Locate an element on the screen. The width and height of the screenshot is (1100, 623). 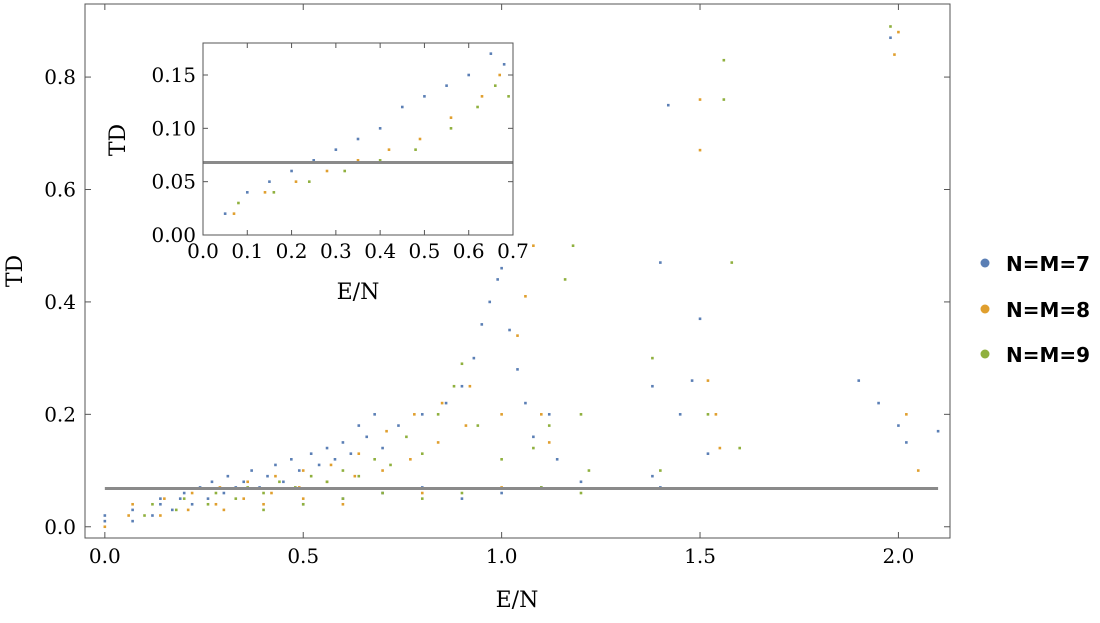
inset-plot-frame is located at coordinates (358, 139).